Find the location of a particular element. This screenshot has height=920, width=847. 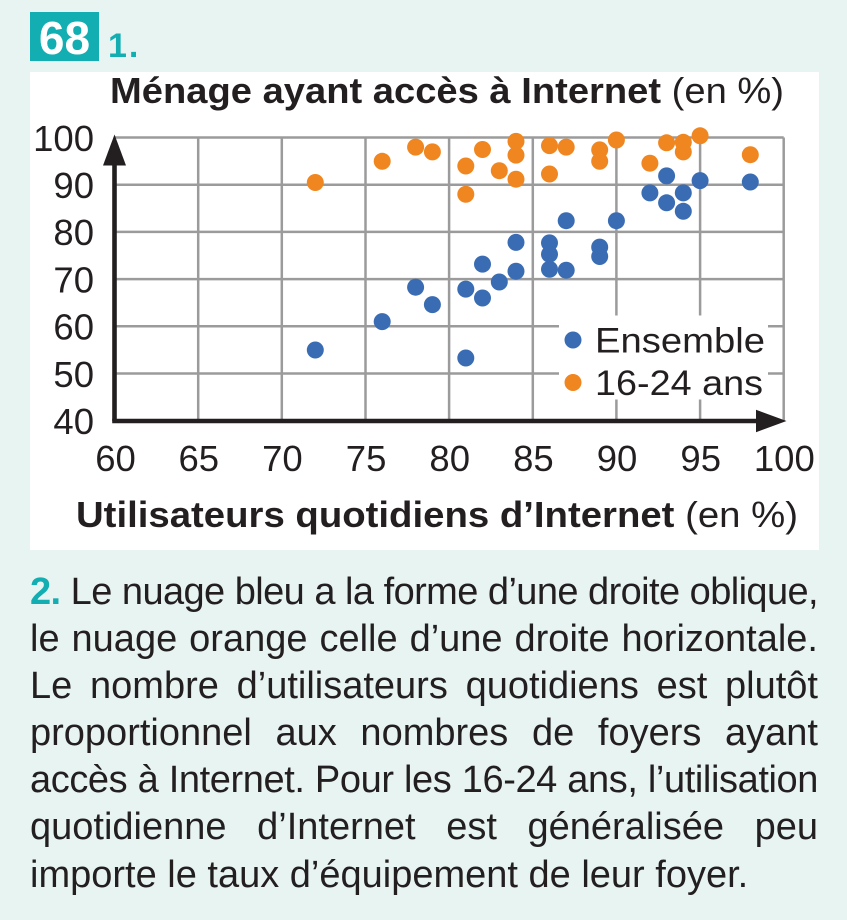

svg-text: 16-24 ans is located at coordinates (679, 383).